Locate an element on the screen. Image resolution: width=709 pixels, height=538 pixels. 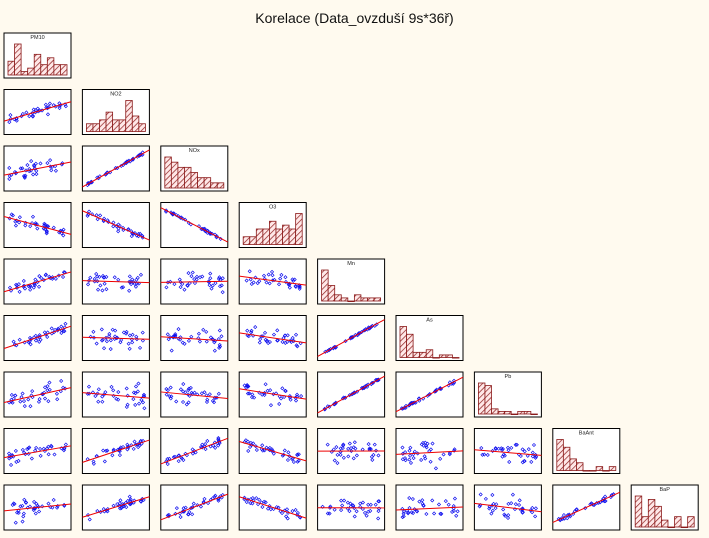
scatter-baant-vs-pm10 is located at coordinates (37, 451).